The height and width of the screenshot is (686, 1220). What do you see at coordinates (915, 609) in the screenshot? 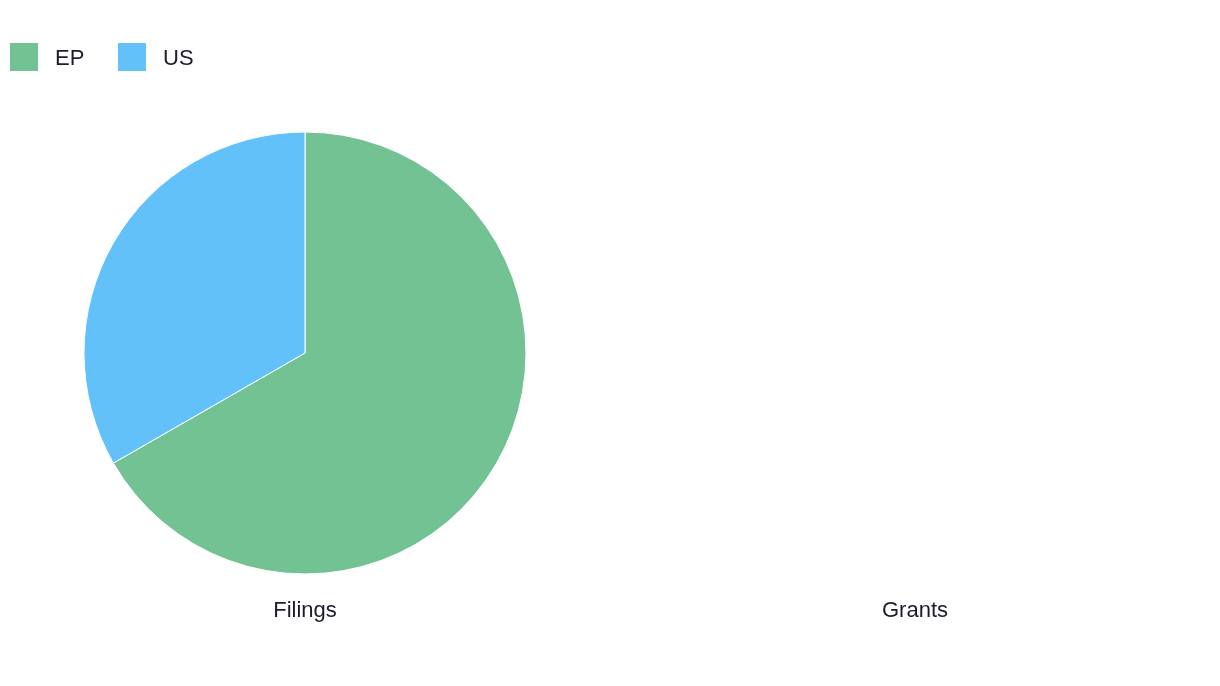
I see `text: Grants` at bounding box center [915, 609].